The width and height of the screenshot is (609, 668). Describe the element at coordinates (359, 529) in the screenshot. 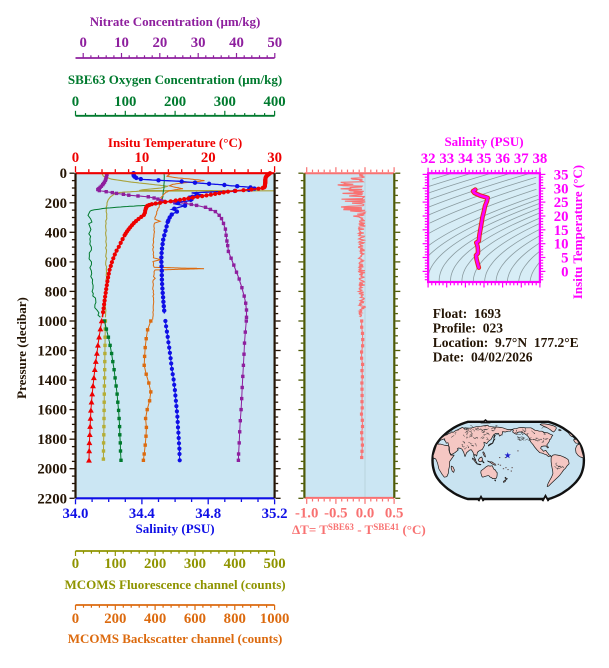

I see `svg-text: ΔT= TSBE63 - TSBE41 (°C)` at that location.